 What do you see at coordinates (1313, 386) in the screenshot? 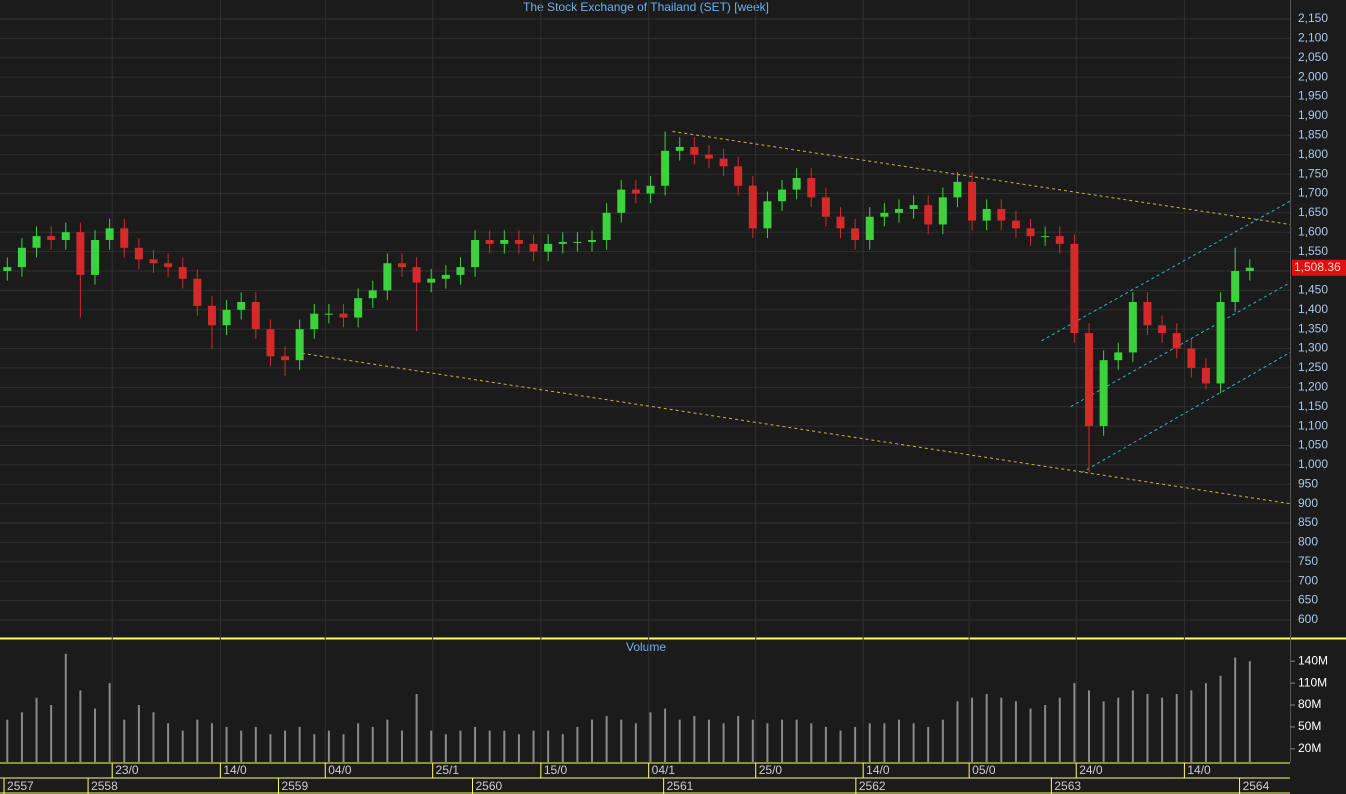
I see `y-tick-label: 1,200` at bounding box center [1313, 386].